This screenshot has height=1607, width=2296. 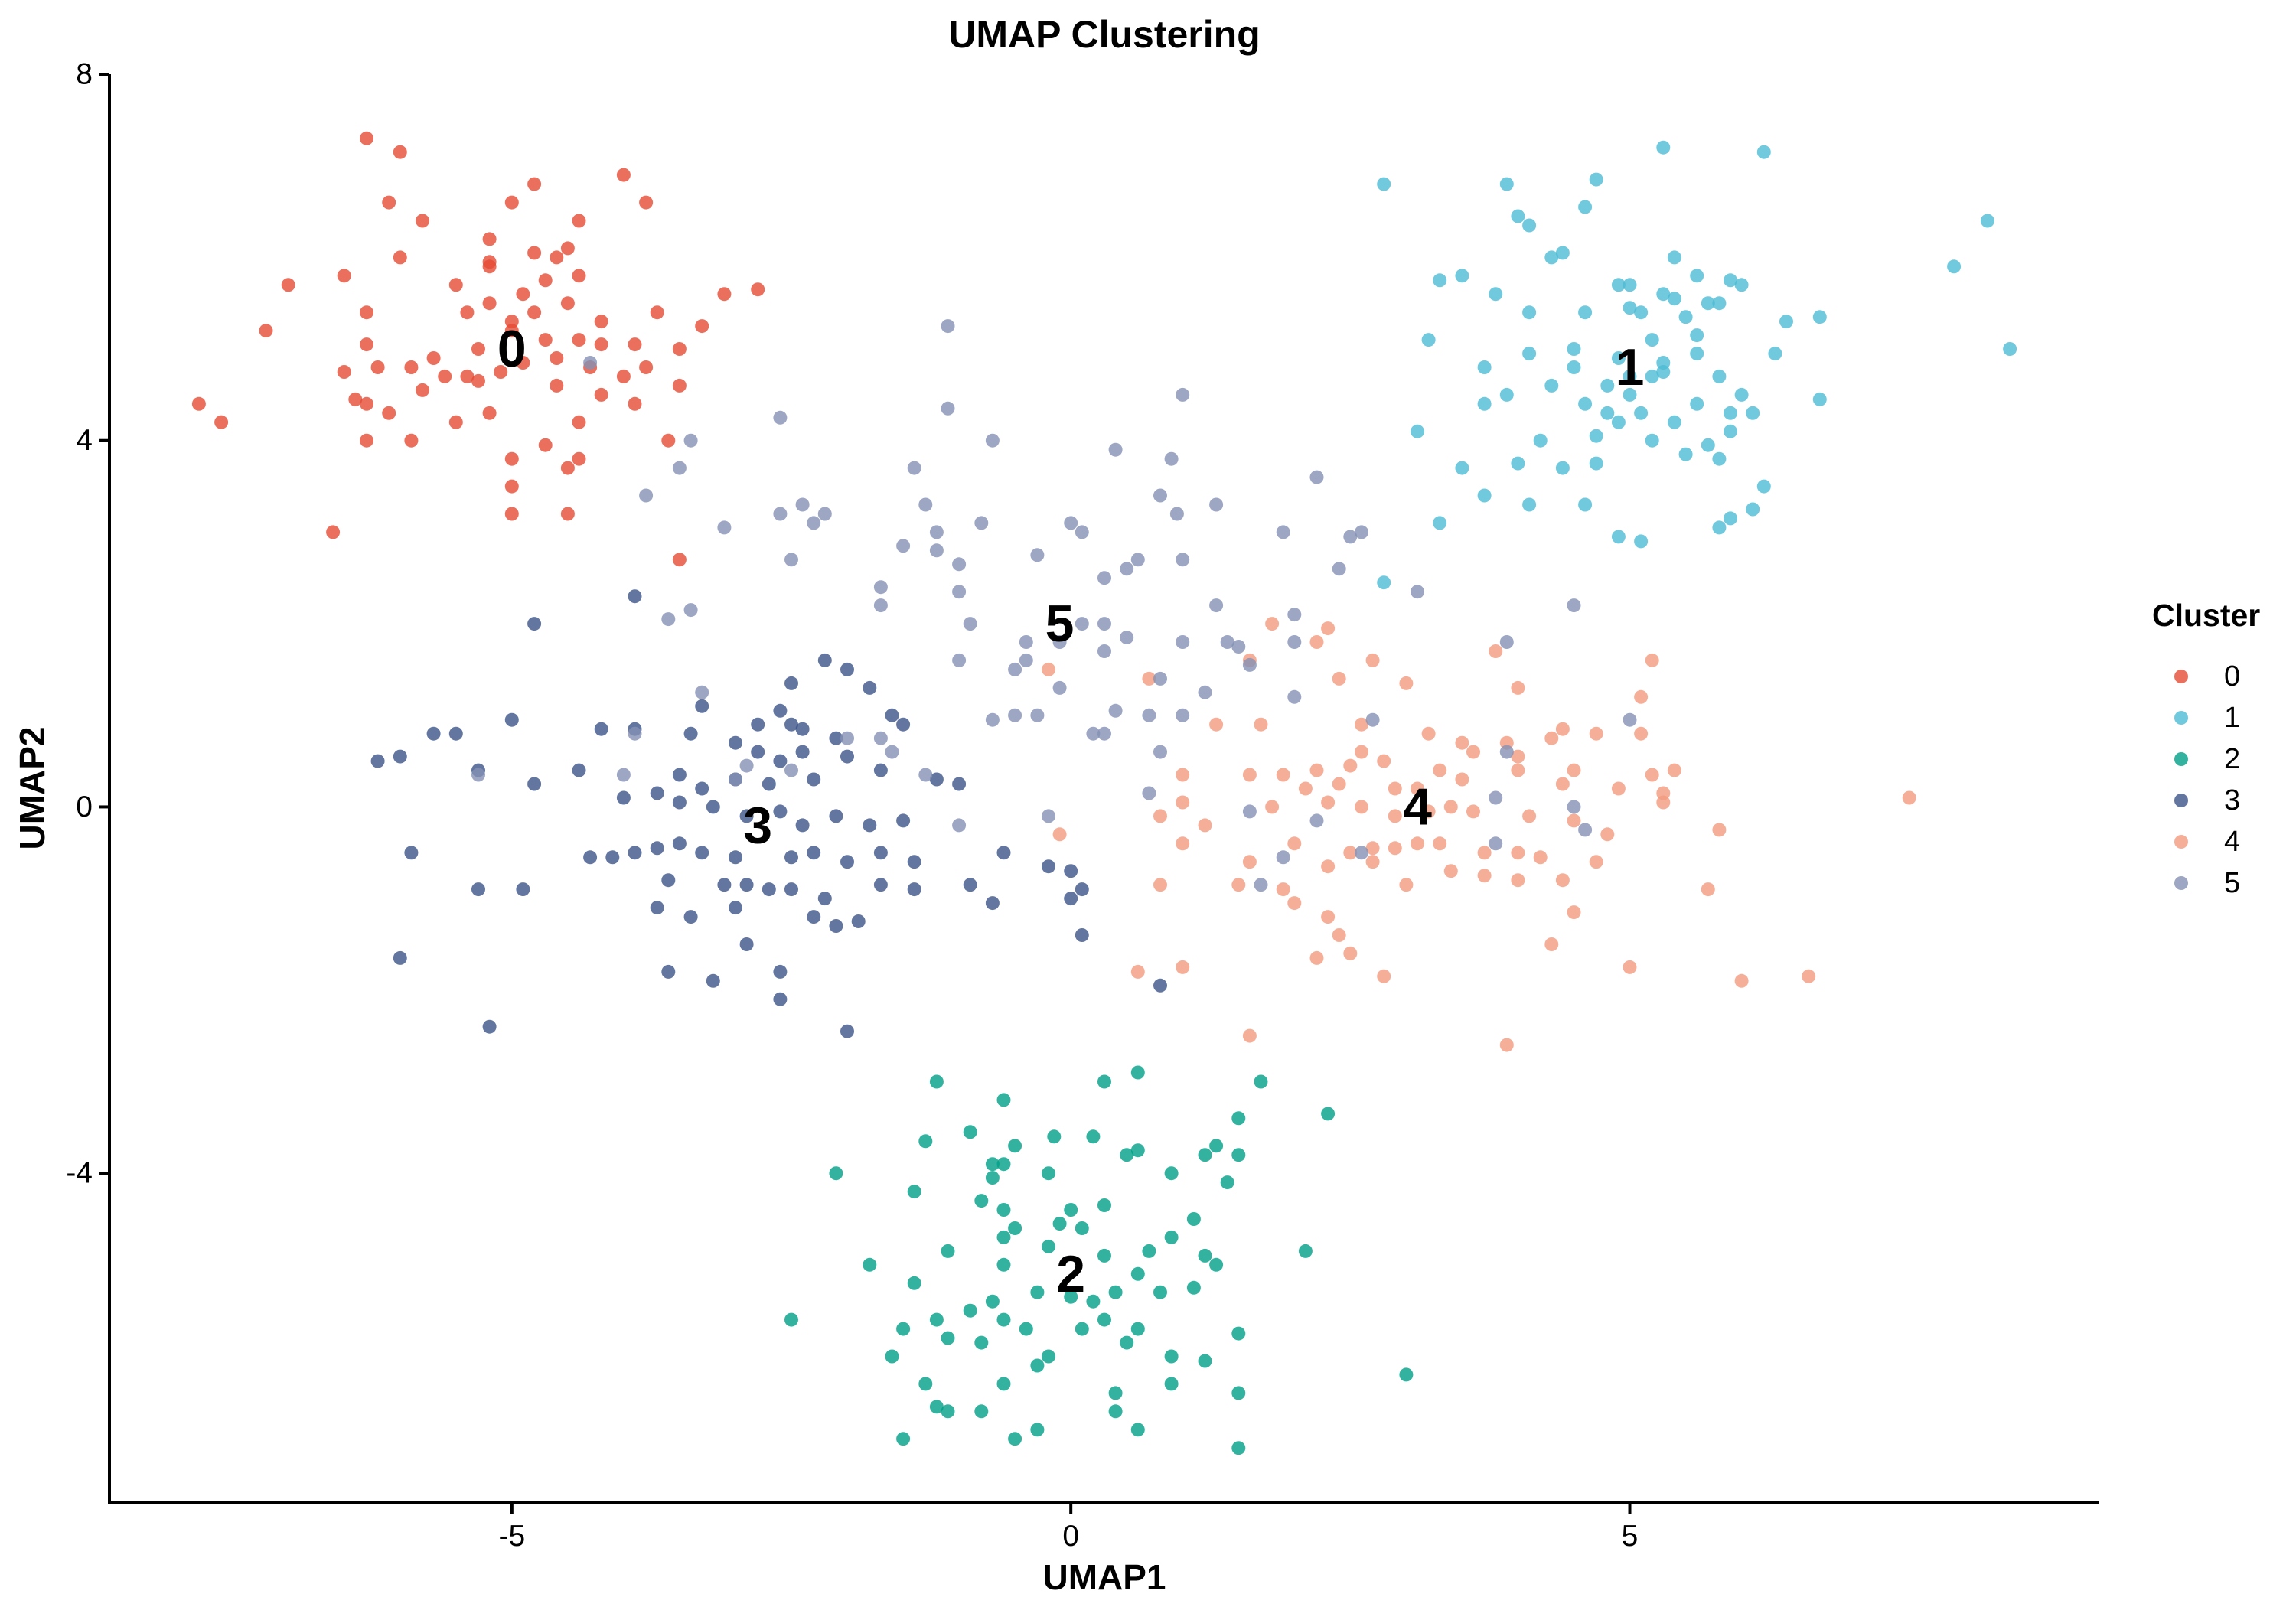 What do you see at coordinates (1070, 1536) in the screenshot?
I see `x-tick-label: 0` at bounding box center [1070, 1536].